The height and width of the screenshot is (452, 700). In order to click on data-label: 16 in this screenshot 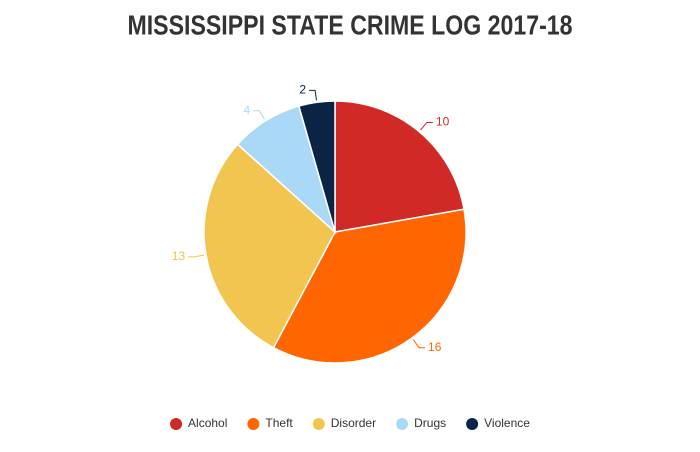, I will do `click(435, 347)`.